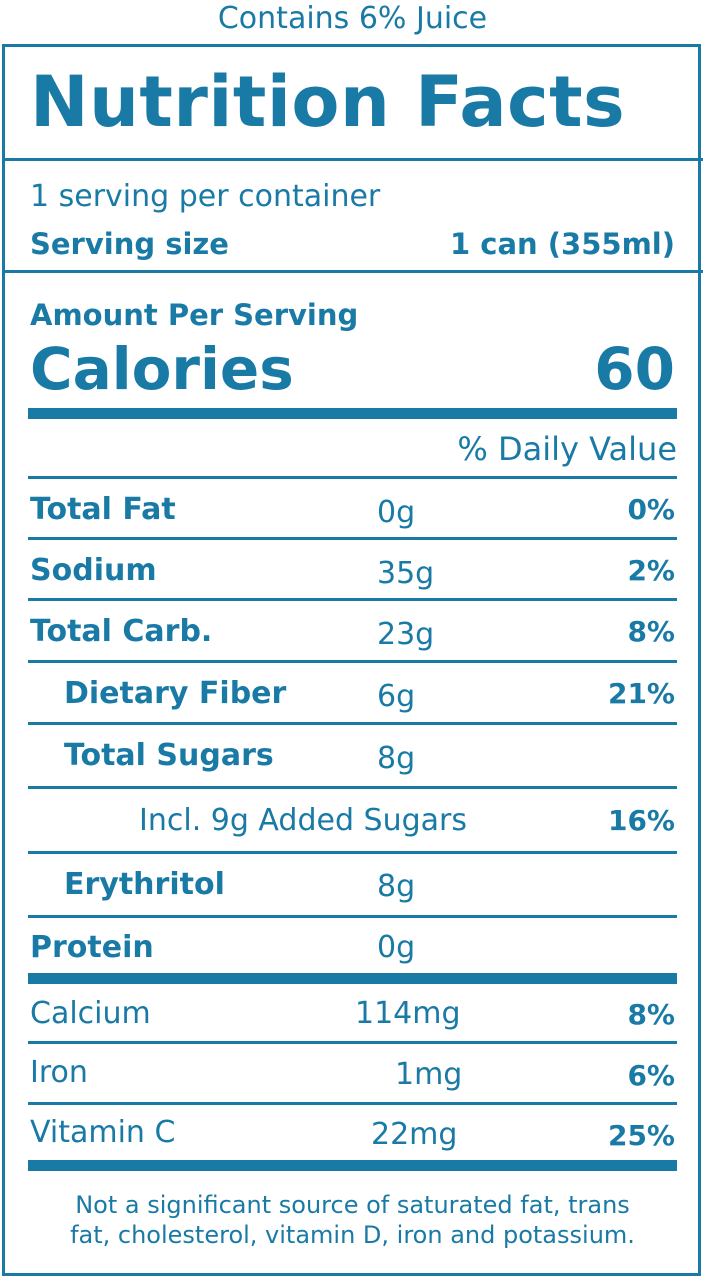  What do you see at coordinates (169, 755) in the screenshot?
I see `nutrient-name: Total Sugars` at bounding box center [169, 755].